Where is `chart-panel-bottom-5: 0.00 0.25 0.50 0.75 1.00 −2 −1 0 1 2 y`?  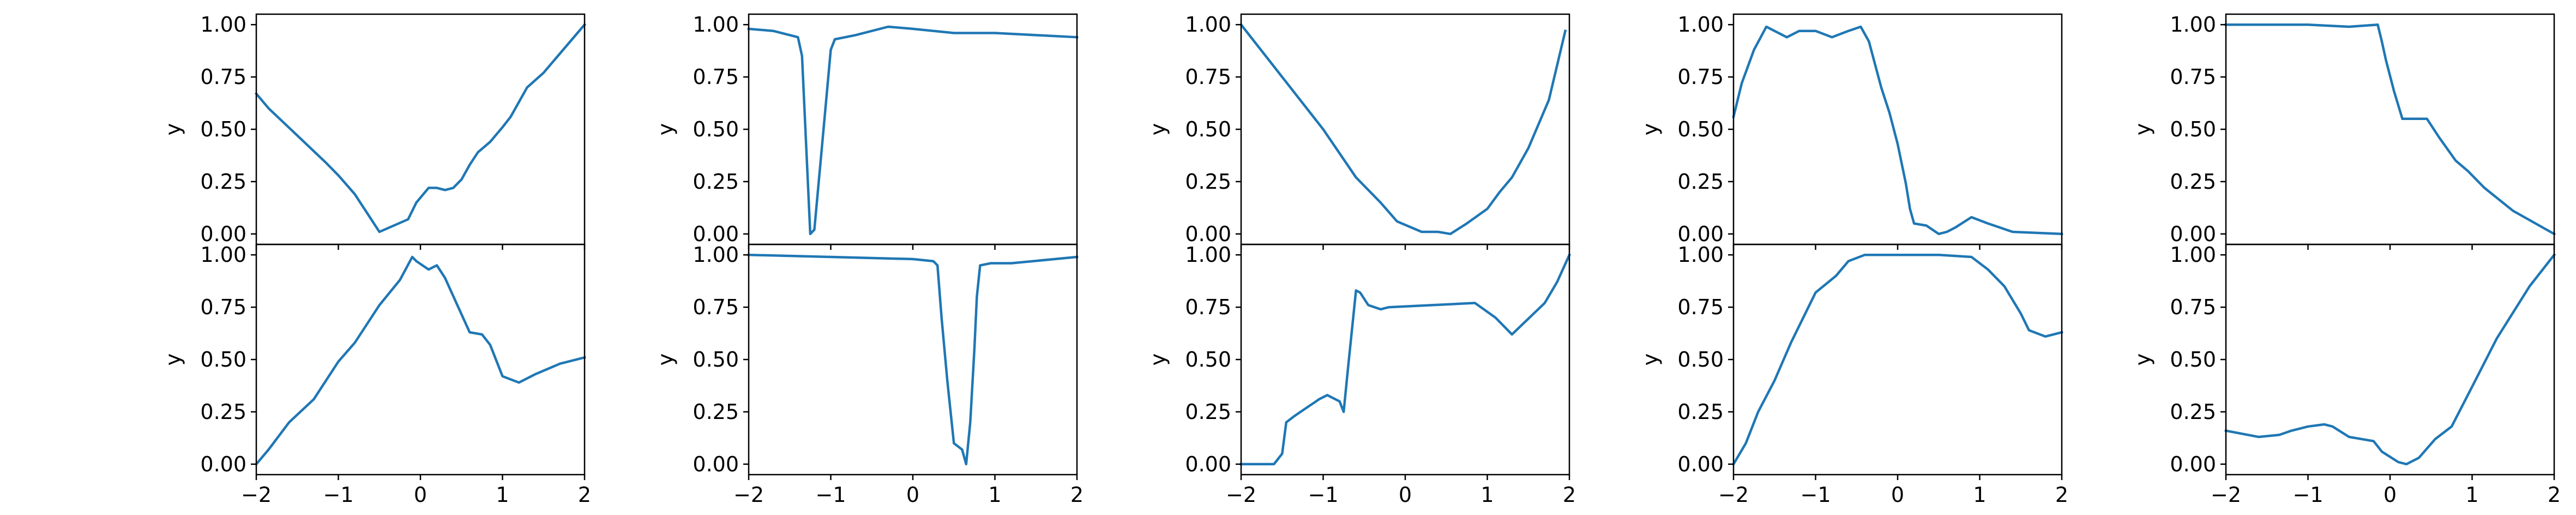 chart-panel-bottom-5: 0.00 0.25 0.50 0.75 1.00 −2 −1 0 1 2 y is located at coordinates (2346, 375).